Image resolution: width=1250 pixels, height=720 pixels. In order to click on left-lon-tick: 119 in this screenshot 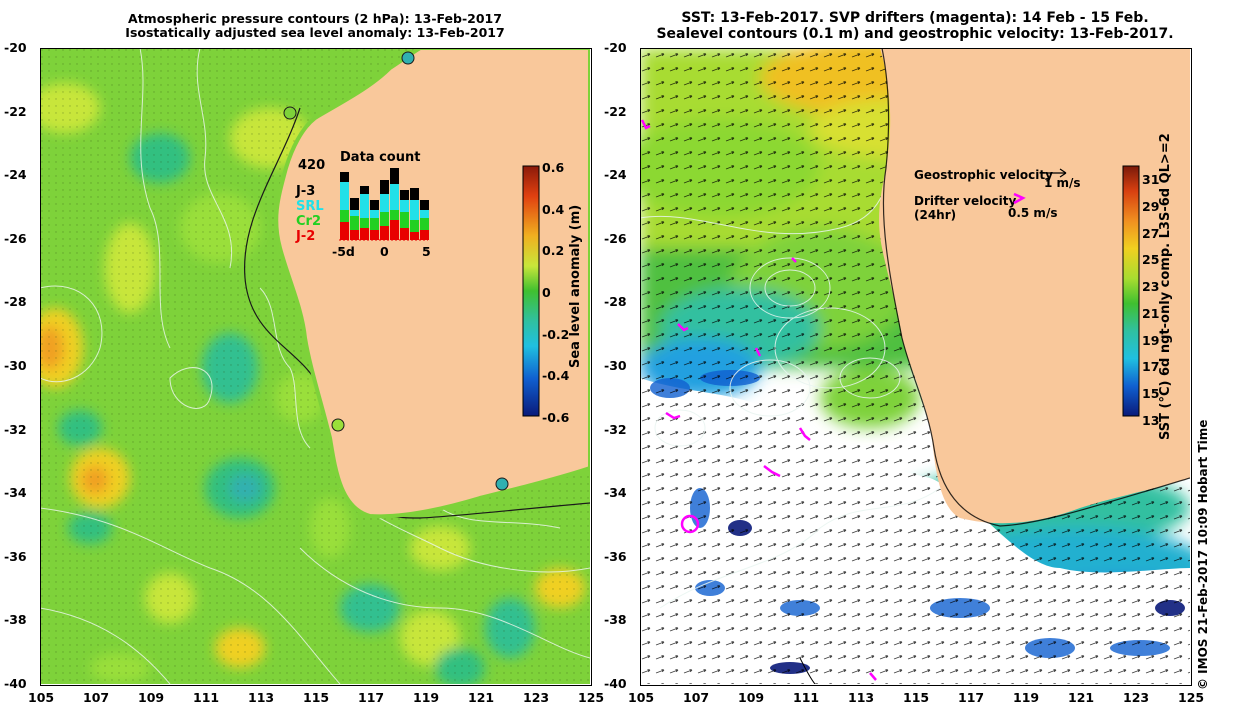, I will do `click(426, 697)`.